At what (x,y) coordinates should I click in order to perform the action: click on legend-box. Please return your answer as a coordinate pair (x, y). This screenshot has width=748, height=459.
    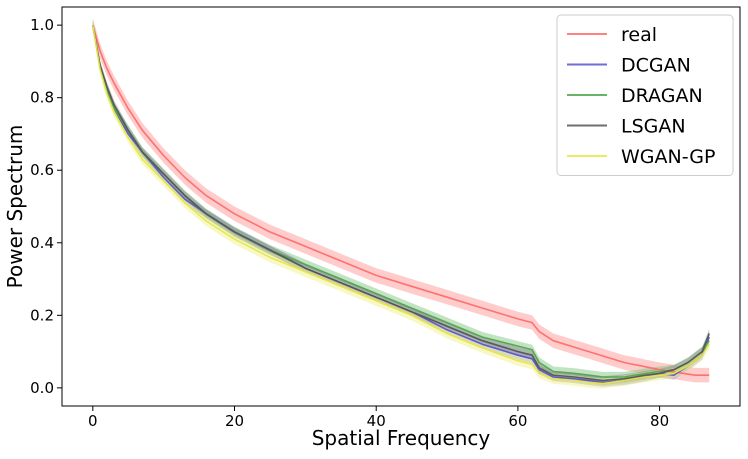
    Looking at the image, I should click on (645, 95).